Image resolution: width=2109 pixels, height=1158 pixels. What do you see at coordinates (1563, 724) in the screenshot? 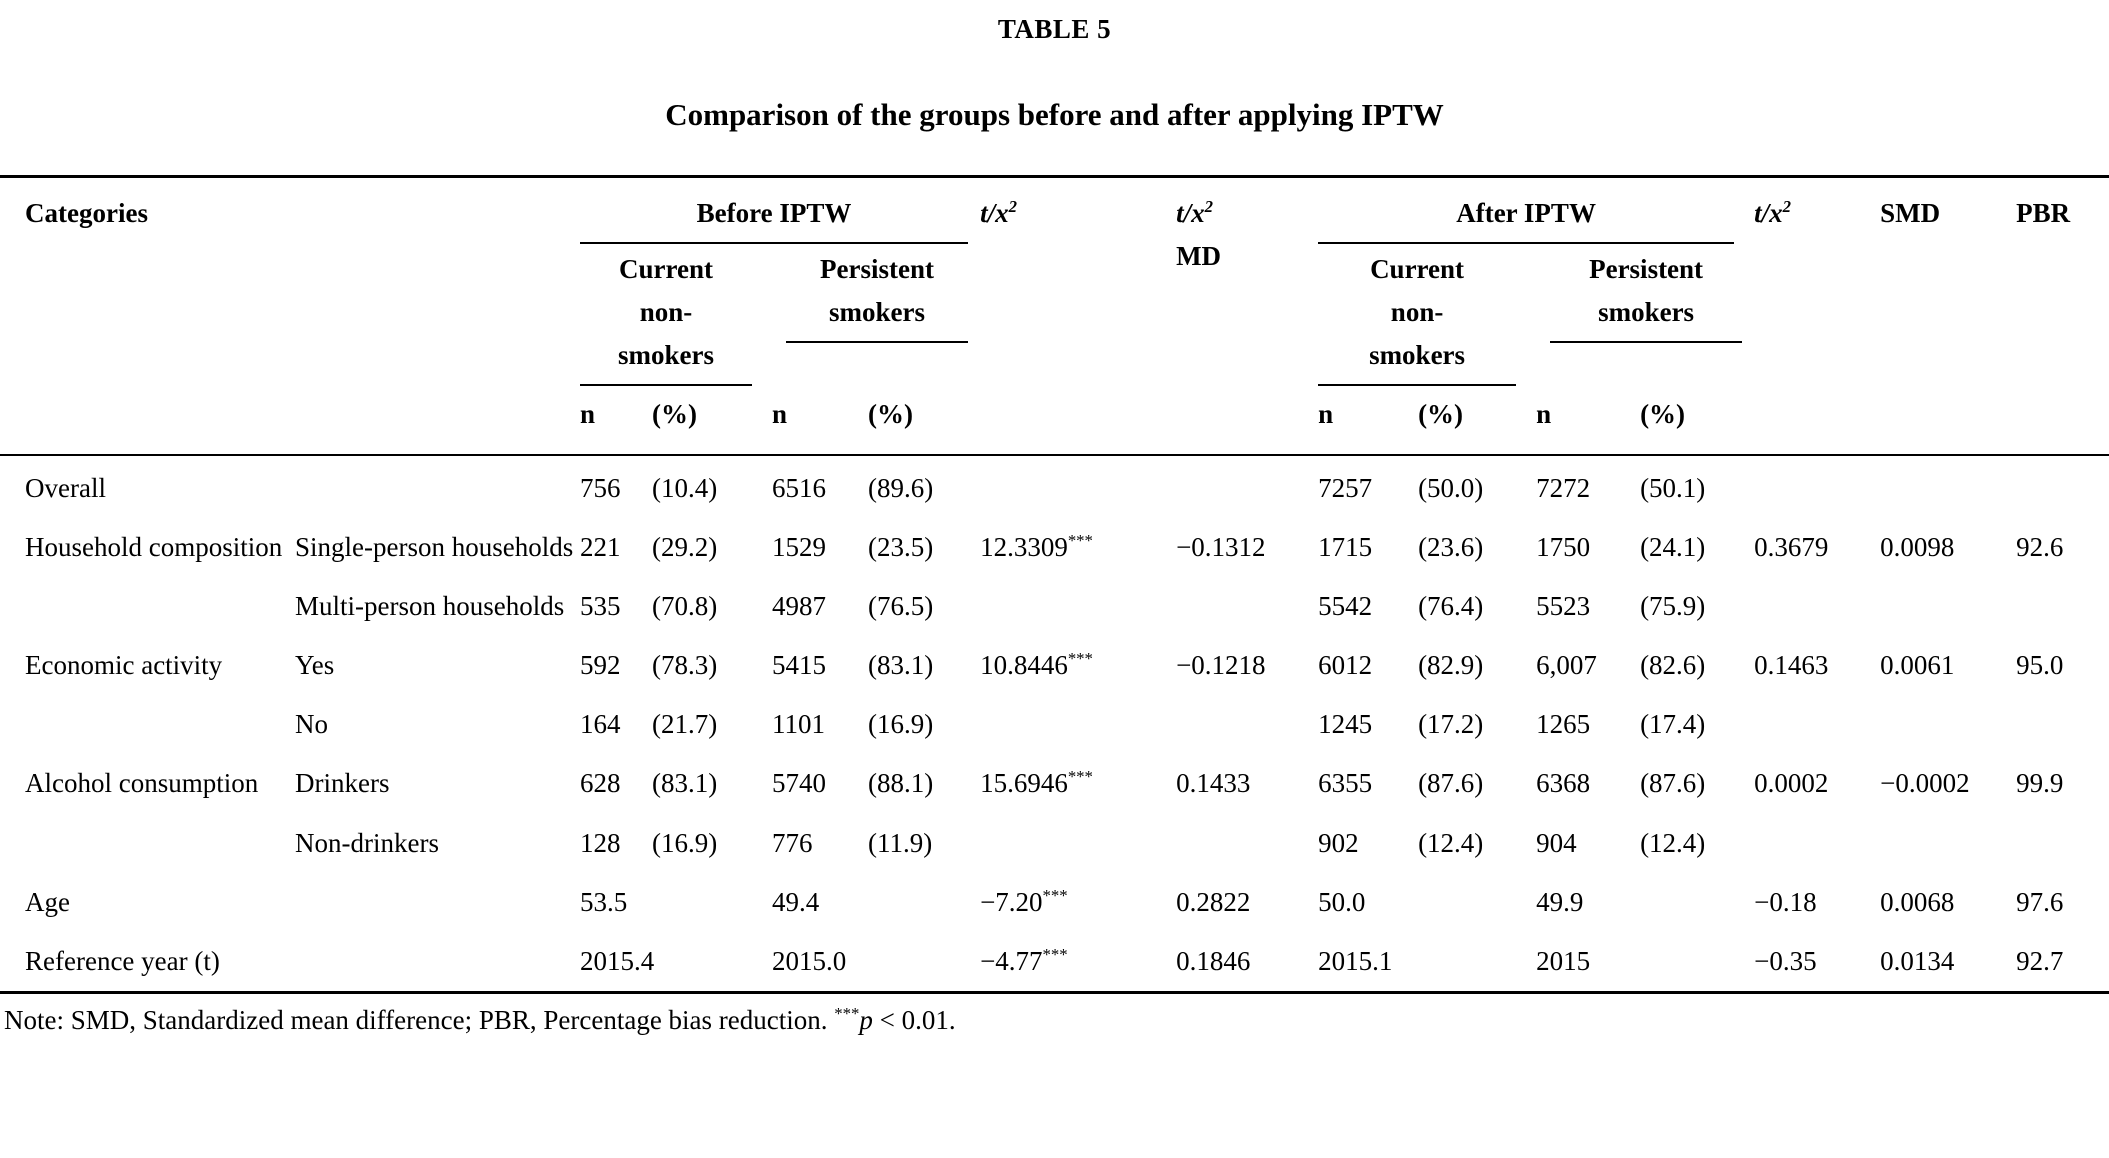
I see `cell-value: 1265` at bounding box center [1563, 724].